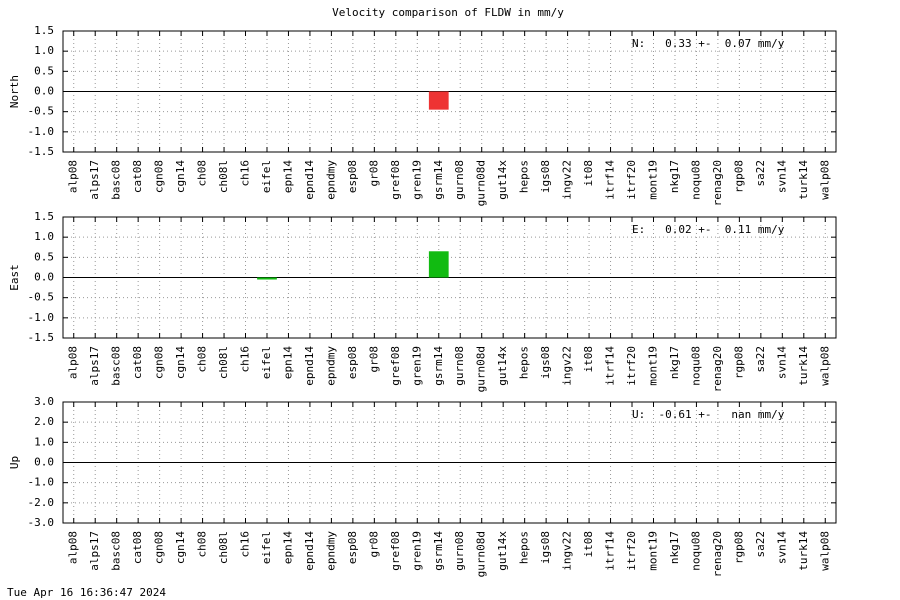  What do you see at coordinates (631, 551) in the screenshot?
I see `x-tick-label: itrf20` at bounding box center [631, 551].